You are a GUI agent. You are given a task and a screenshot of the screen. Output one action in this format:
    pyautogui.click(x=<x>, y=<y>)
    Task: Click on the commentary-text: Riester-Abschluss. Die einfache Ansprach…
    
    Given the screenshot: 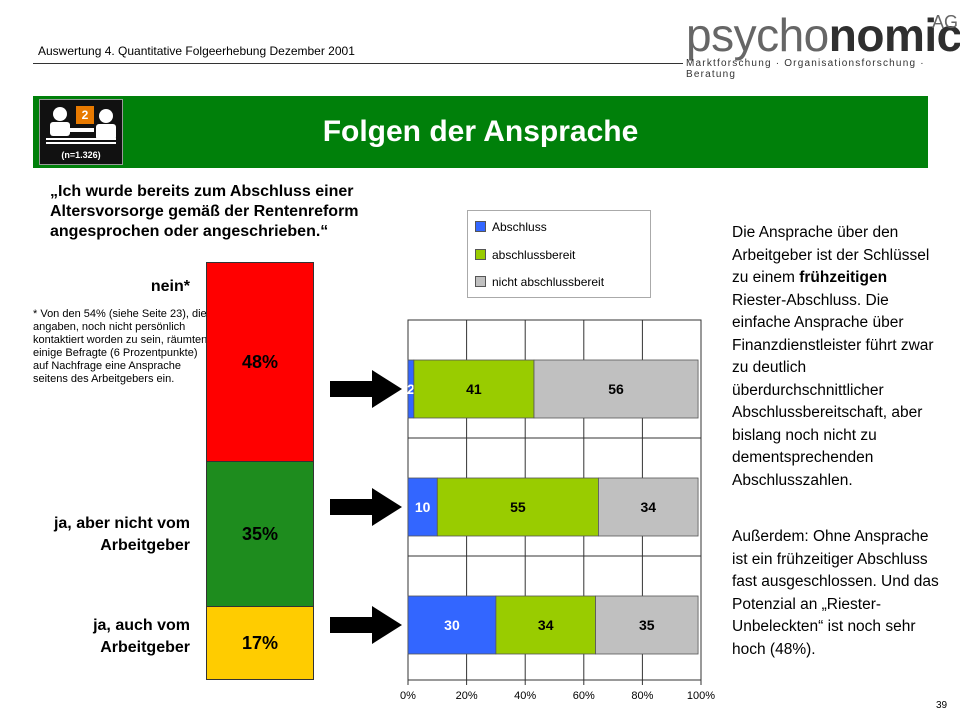 What is the action you would take?
    pyautogui.click(x=833, y=390)
    